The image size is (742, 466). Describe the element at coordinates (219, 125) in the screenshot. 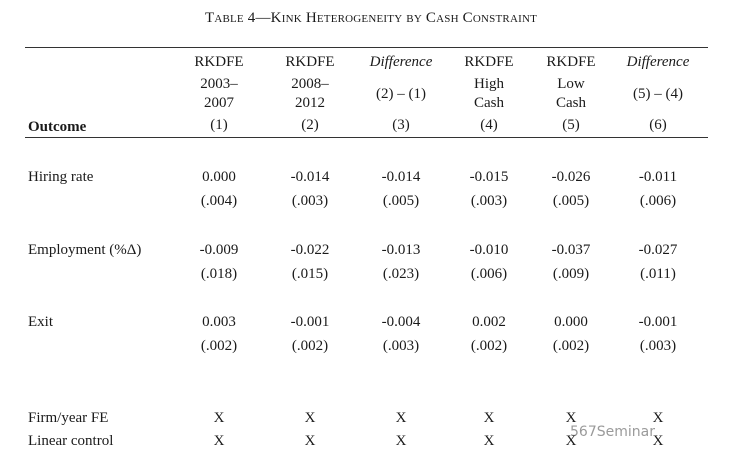

I see `column-number: (1)` at that location.